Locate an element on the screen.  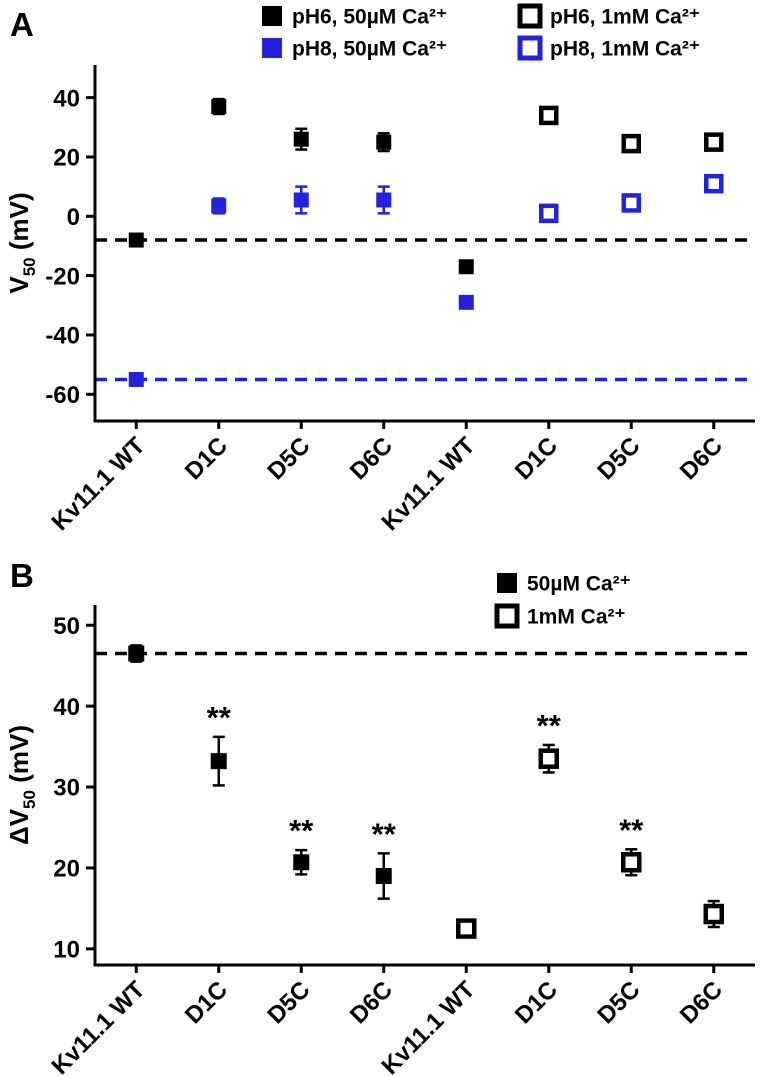
y-tick-label: -20 is located at coordinates (62, 276).